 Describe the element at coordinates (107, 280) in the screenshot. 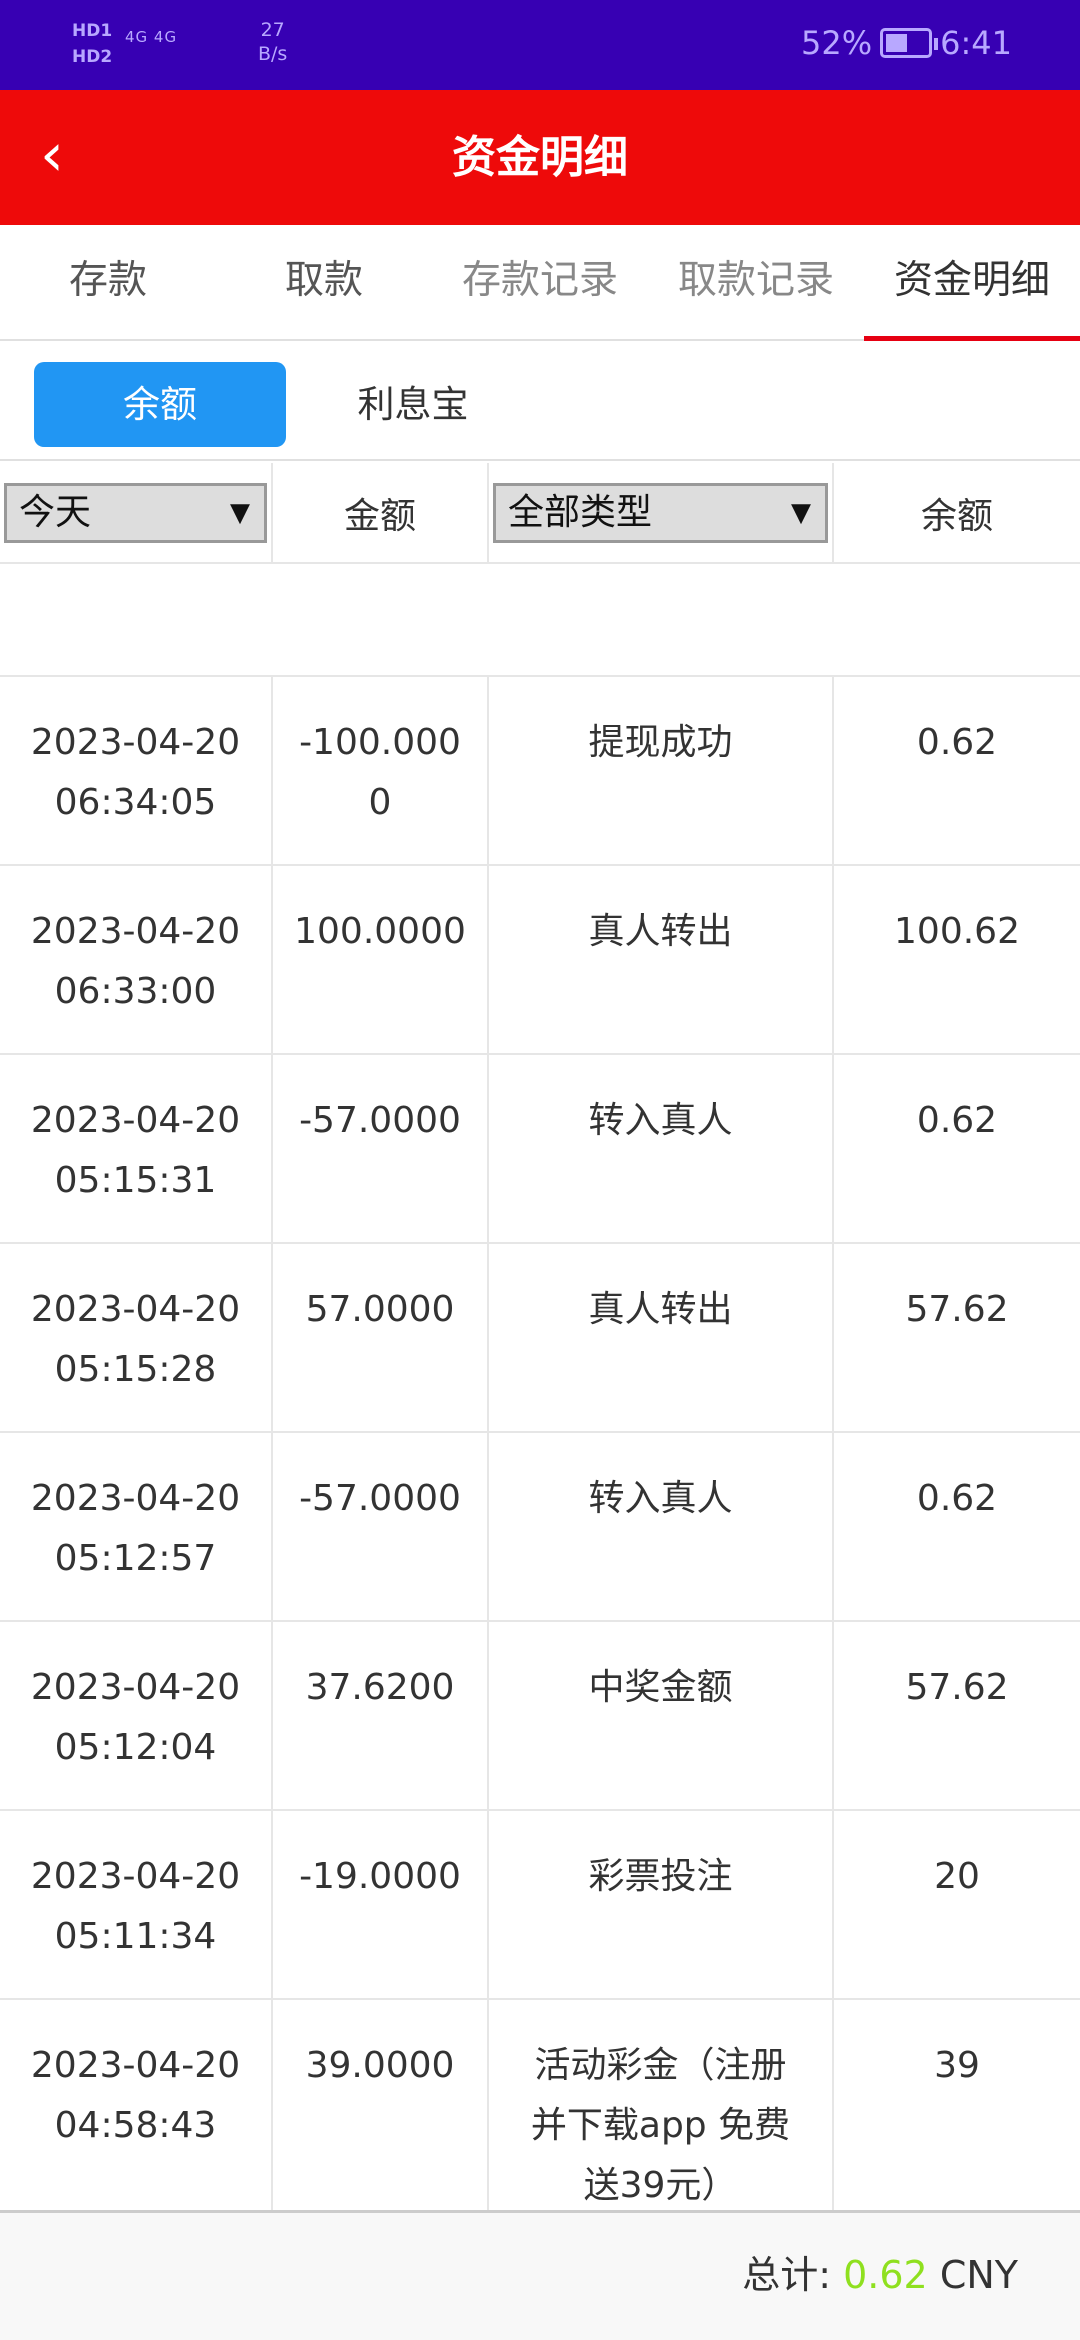

I see `tab-deposit: 存款` at that location.